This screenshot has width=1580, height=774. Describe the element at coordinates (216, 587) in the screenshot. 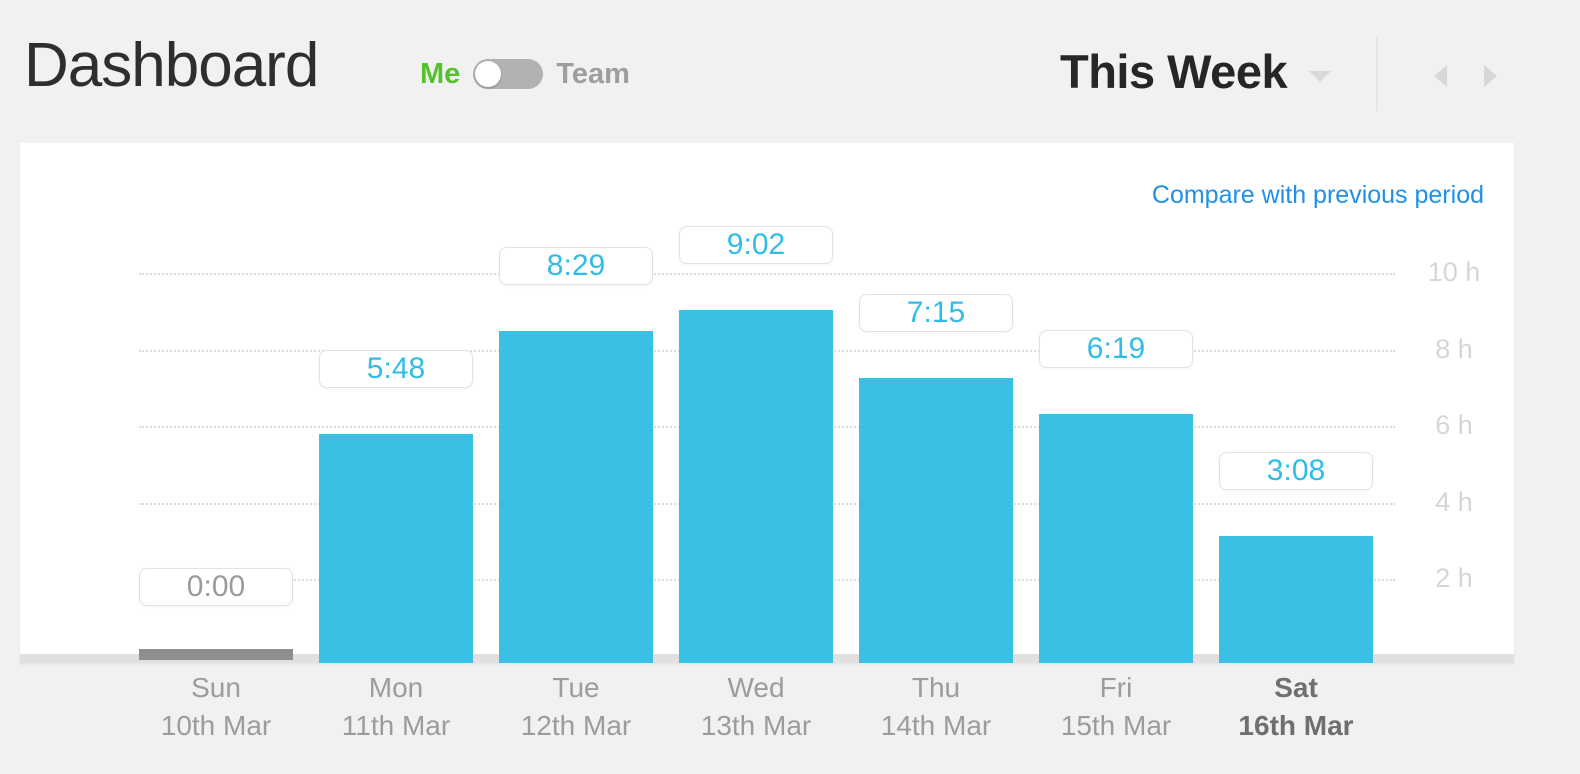

I see `value-label-sun: 0:00` at that location.